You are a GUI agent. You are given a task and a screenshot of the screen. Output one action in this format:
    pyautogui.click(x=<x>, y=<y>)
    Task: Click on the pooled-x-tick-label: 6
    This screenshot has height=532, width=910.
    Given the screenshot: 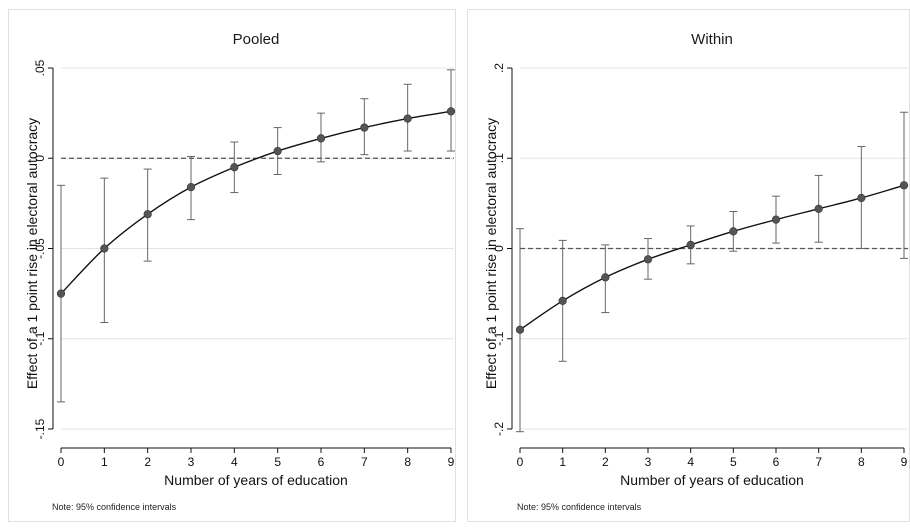 What is the action you would take?
    pyautogui.click(x=321, y=462)
    